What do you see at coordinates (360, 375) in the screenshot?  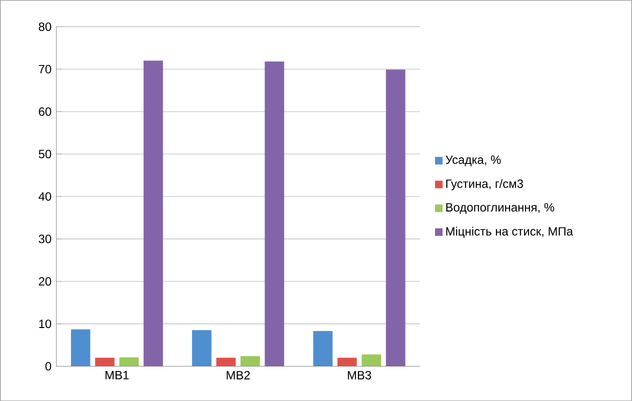 I see `x-tick-label: МВ3` at bounding box center [360, 375].